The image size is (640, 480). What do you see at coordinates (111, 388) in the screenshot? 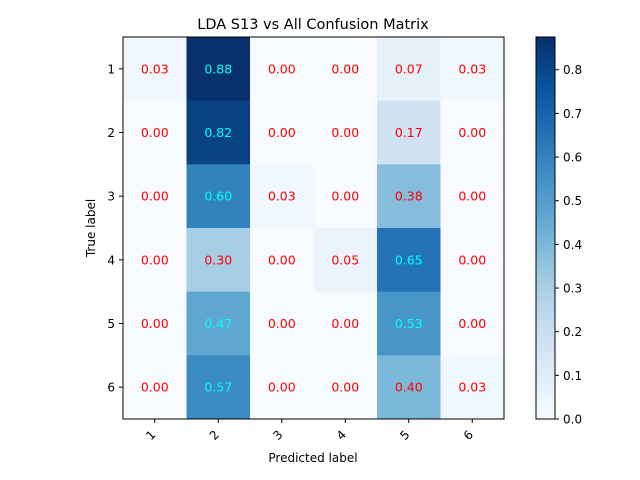
I see `y-tick-label: 6` at bounding box center [111, 388].